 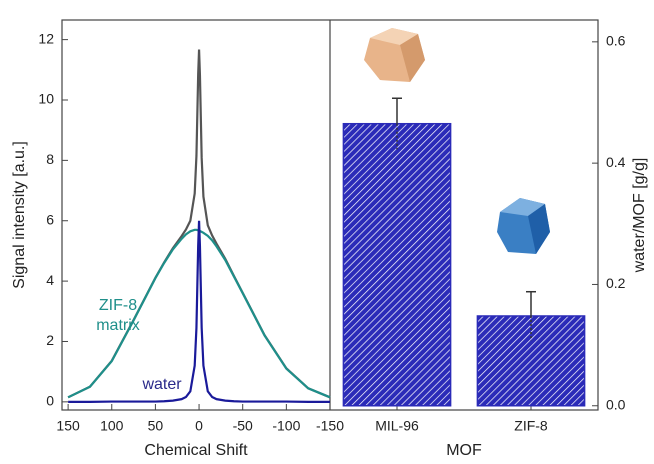 I want to click on y-tick-label: 8, so click(x=50, y=159).